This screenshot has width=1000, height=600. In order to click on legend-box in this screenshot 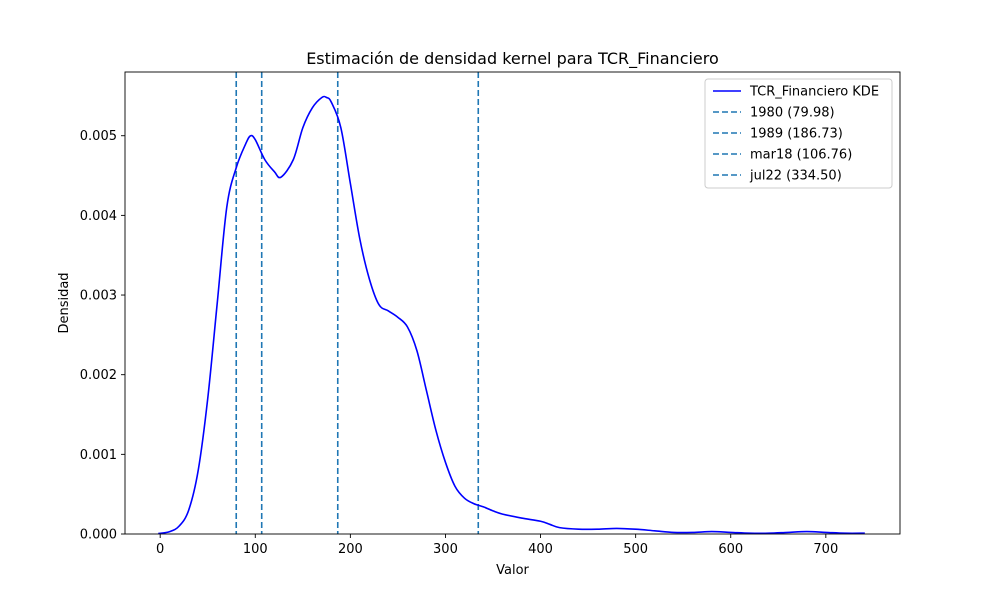, I will do `click(798, 133)`.